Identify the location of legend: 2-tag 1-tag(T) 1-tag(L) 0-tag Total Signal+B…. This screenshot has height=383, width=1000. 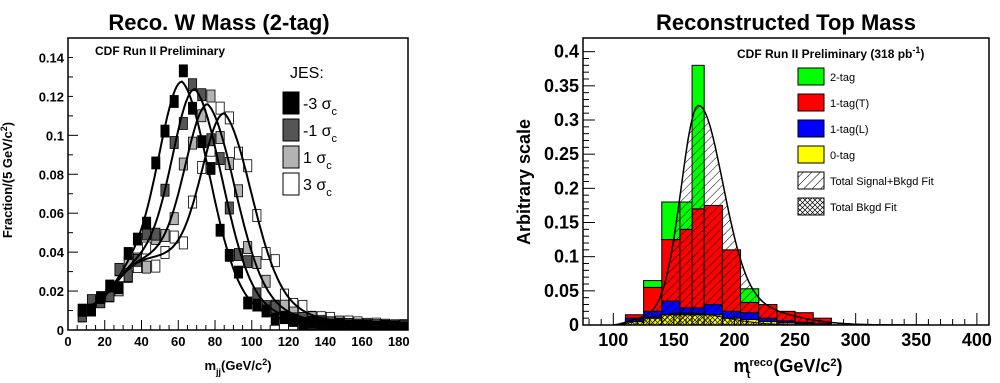
(865, 141).